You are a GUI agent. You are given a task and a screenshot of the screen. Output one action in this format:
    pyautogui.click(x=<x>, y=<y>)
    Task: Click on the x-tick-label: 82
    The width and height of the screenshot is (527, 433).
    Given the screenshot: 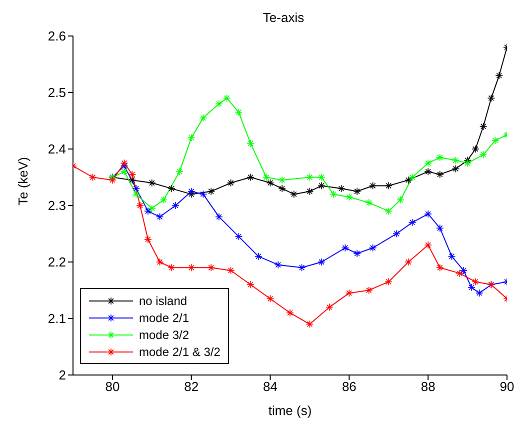 What is the action you would take?
    pyautogui.click(x=191, y=386)
    